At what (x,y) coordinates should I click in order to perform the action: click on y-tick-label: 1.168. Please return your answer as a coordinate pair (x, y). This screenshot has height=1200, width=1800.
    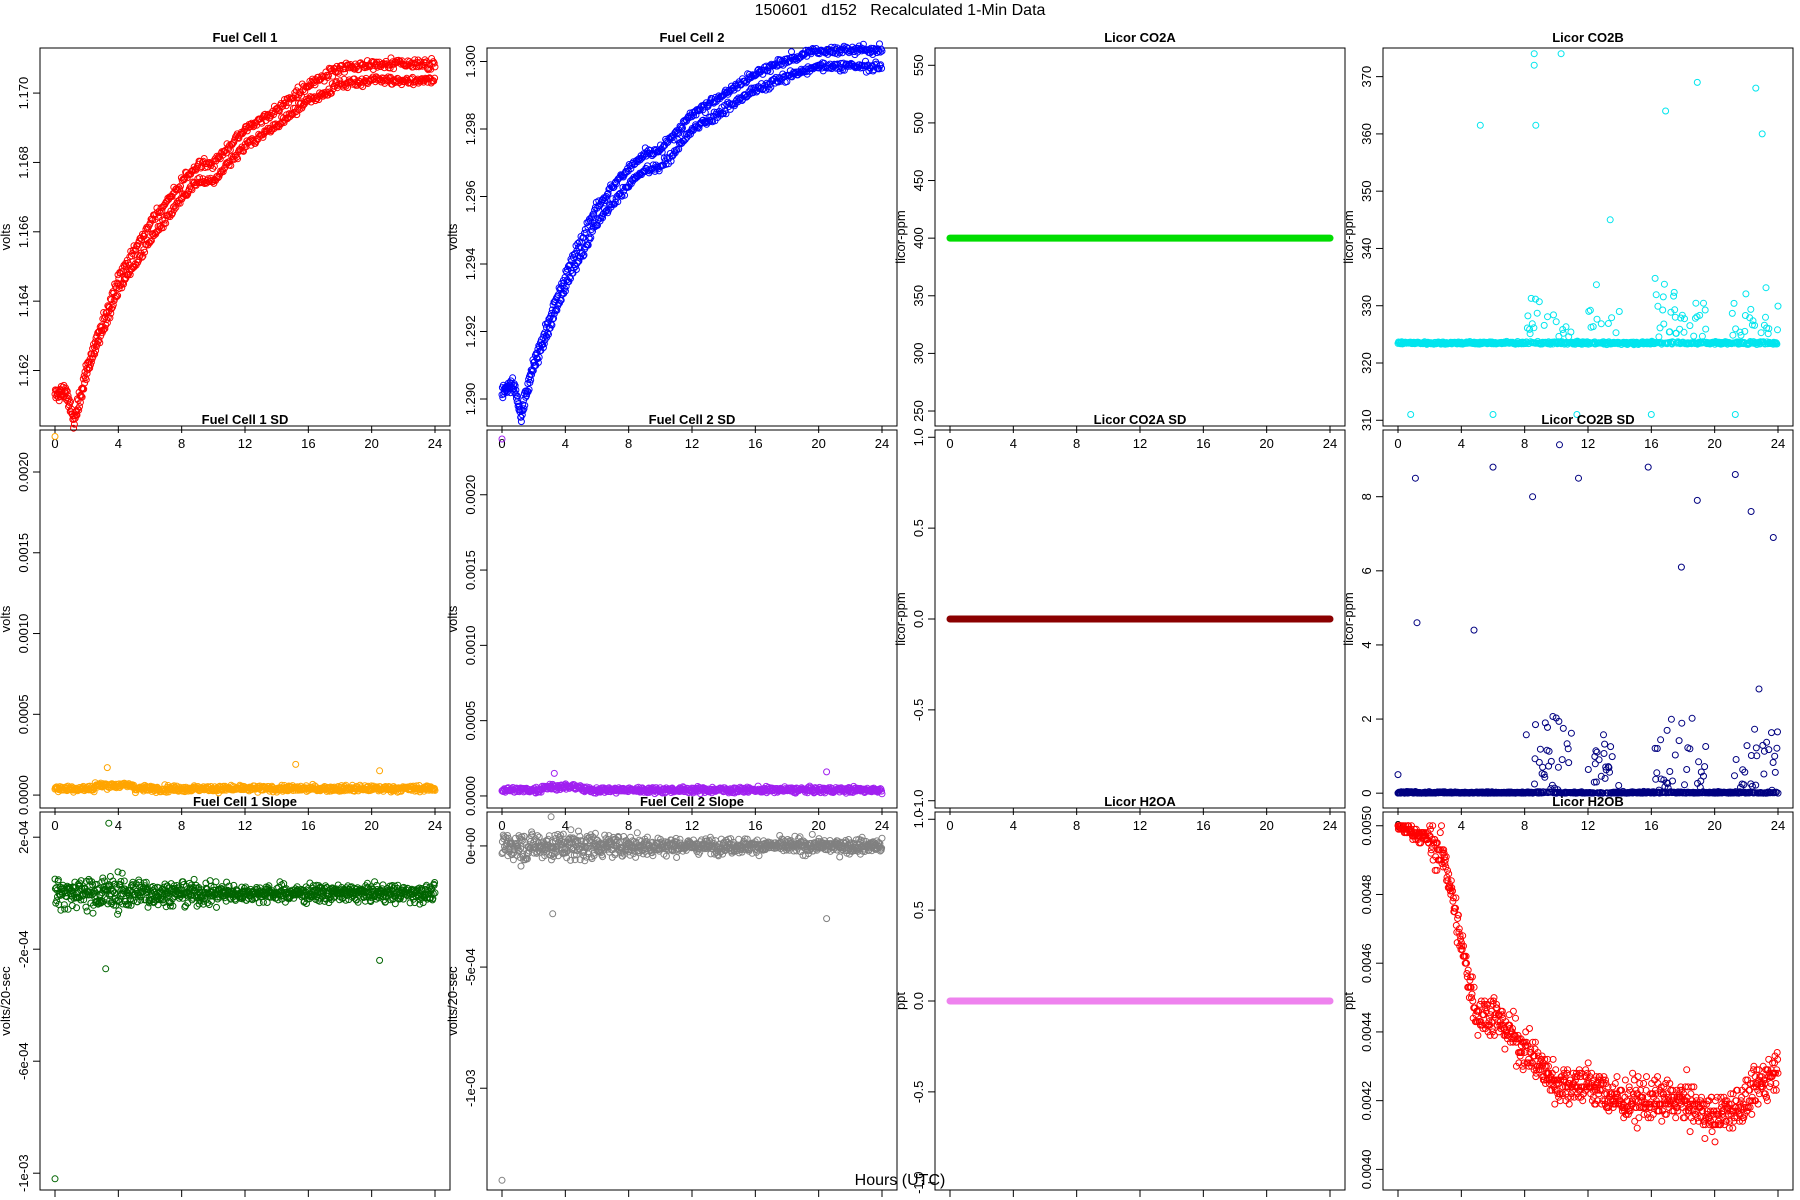
    Looking at the image, I should click on (23, 162).